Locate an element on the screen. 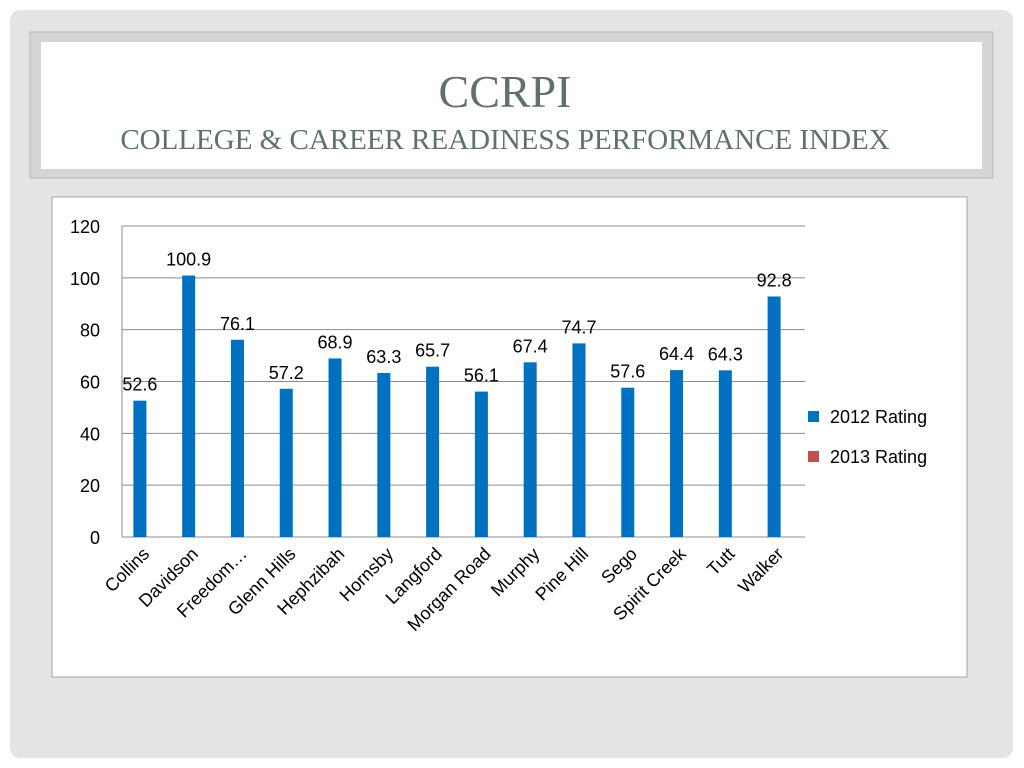 This screenshot has width=1024, height=768. data-label: 63.3 is located at coordinates (383, 357).